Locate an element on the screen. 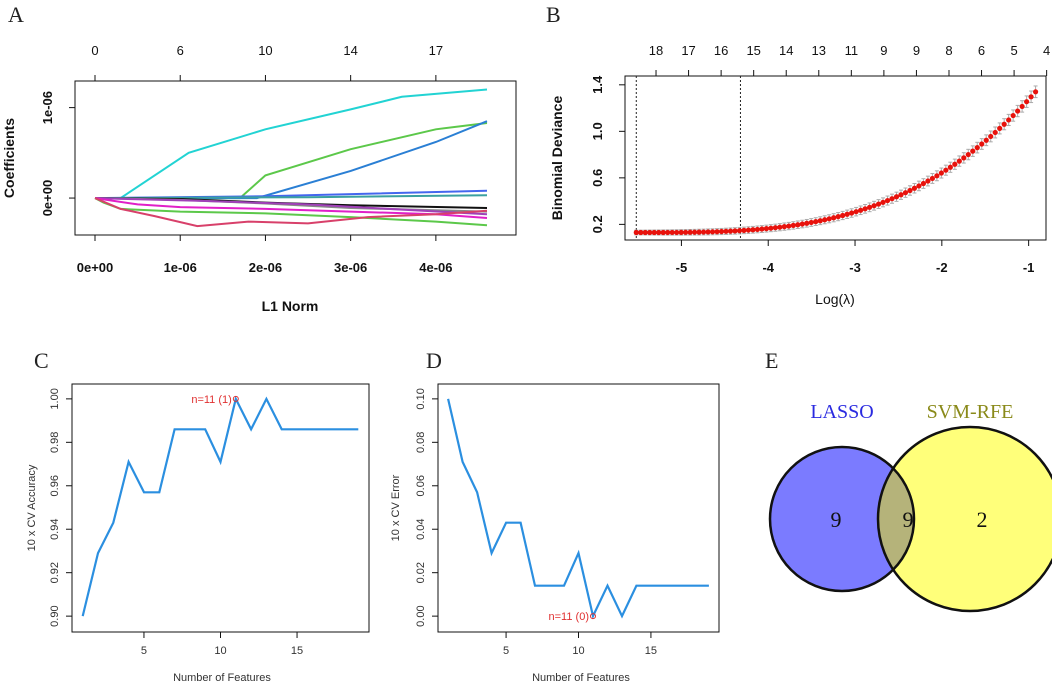 The image size is (1052, 685). venn-circle-svm-rfe is located at coordinates (965, 519).